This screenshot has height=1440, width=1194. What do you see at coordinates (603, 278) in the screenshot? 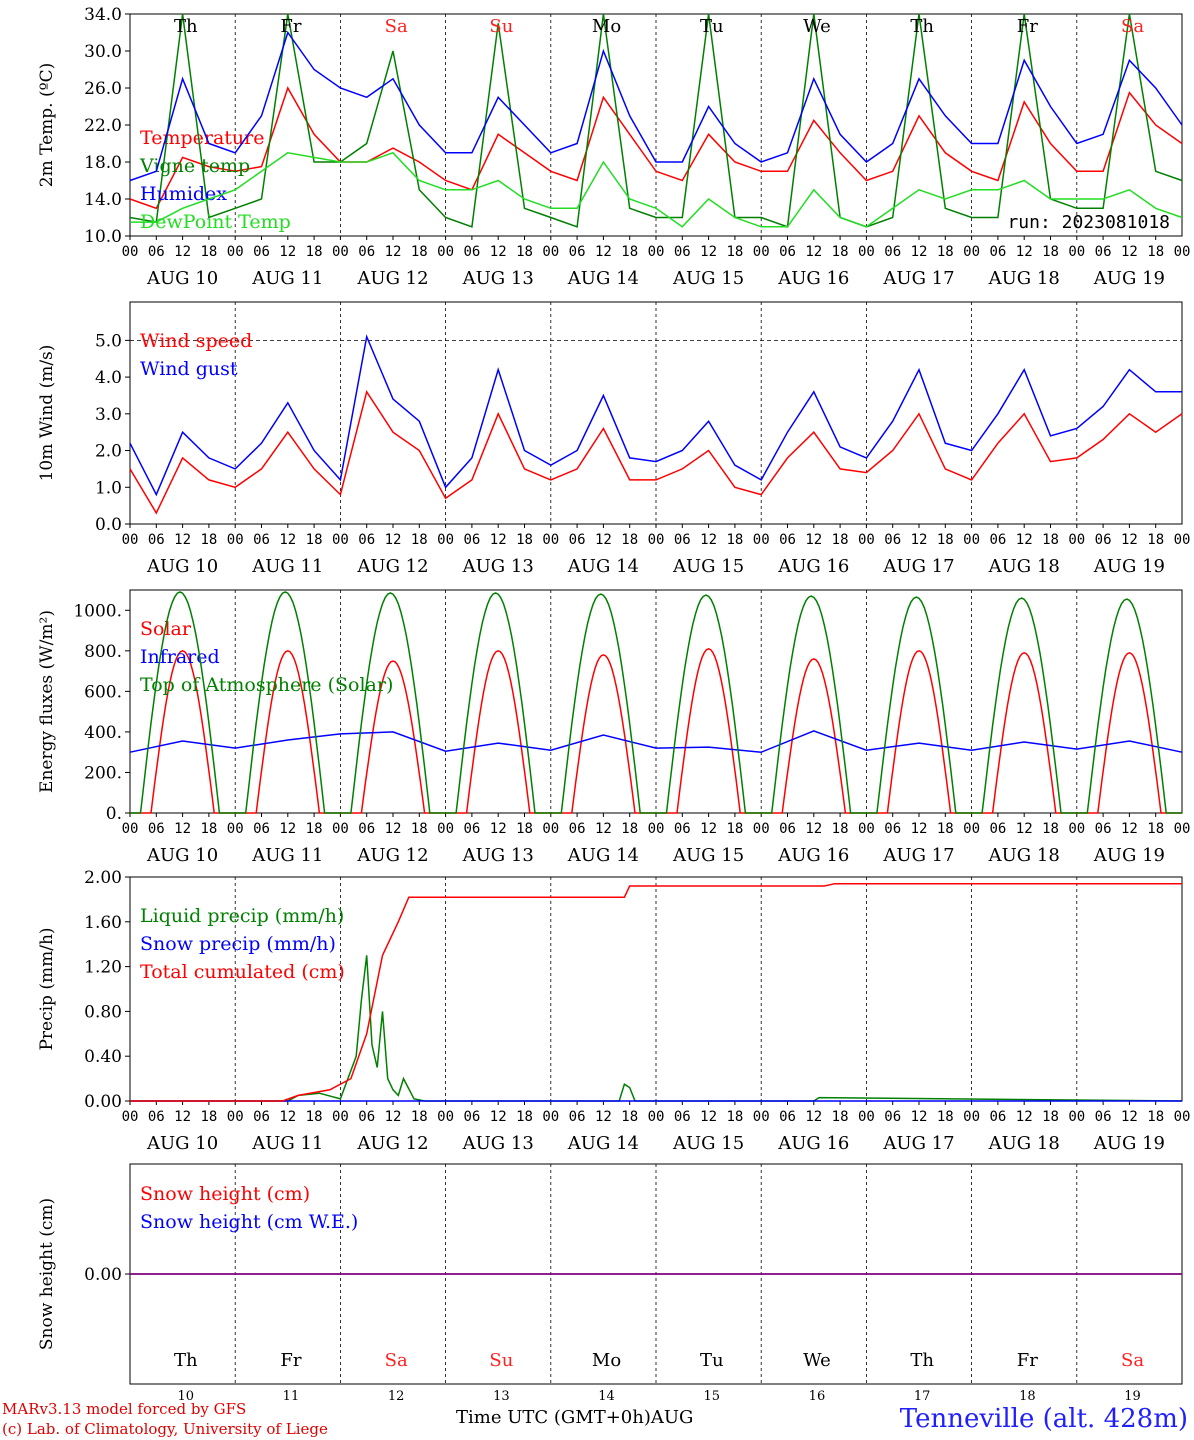
I see `date-label: AUG 14` at bounding box center [603, 278].